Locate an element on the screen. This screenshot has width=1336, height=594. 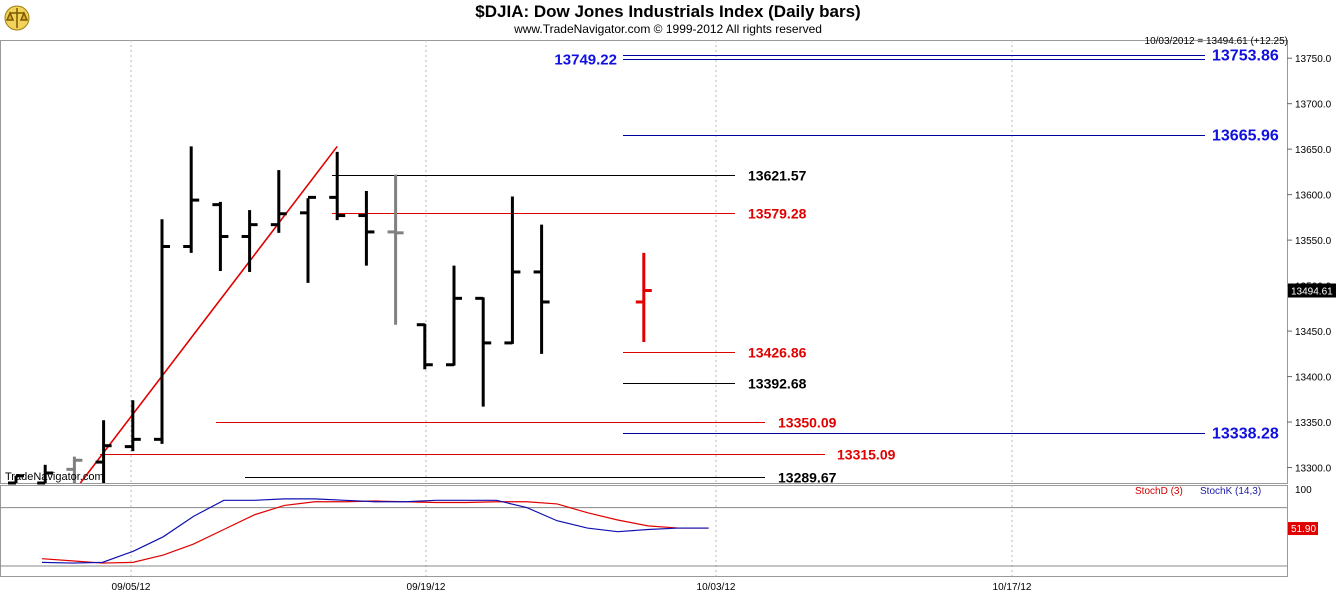
stoch-tick-label: 100 is located at coordinates (1303, 490).